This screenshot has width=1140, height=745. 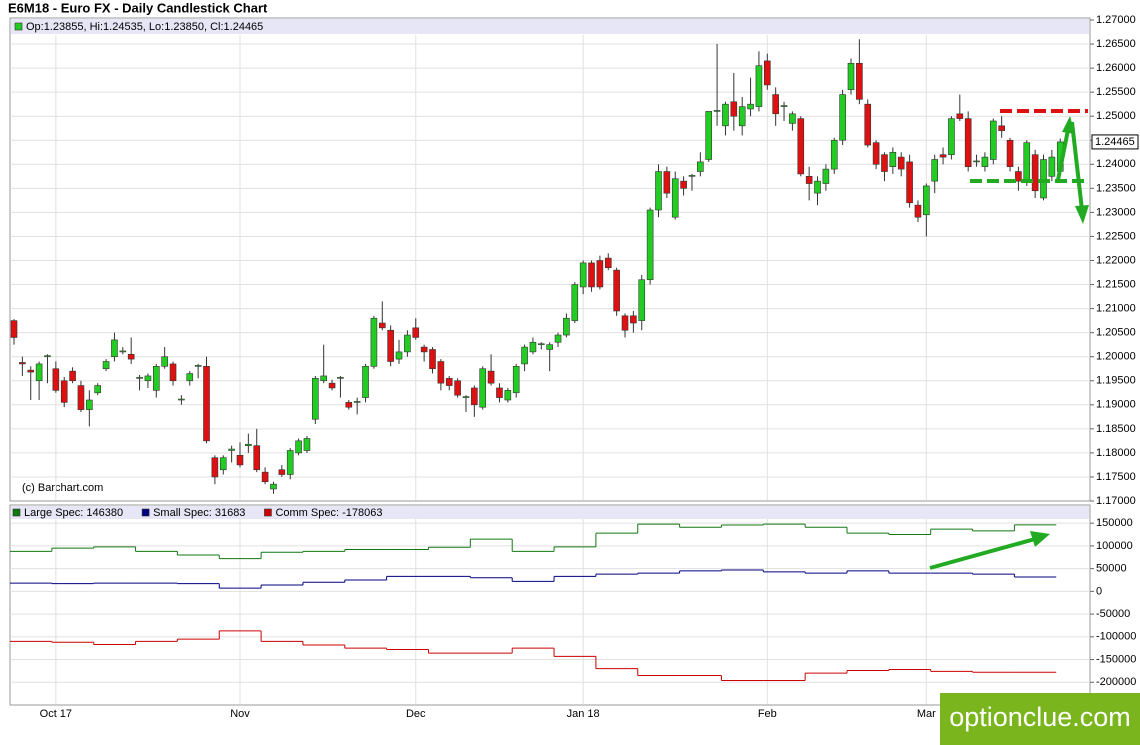 I want to click on trend-arrow, so click(x=982, y=553).